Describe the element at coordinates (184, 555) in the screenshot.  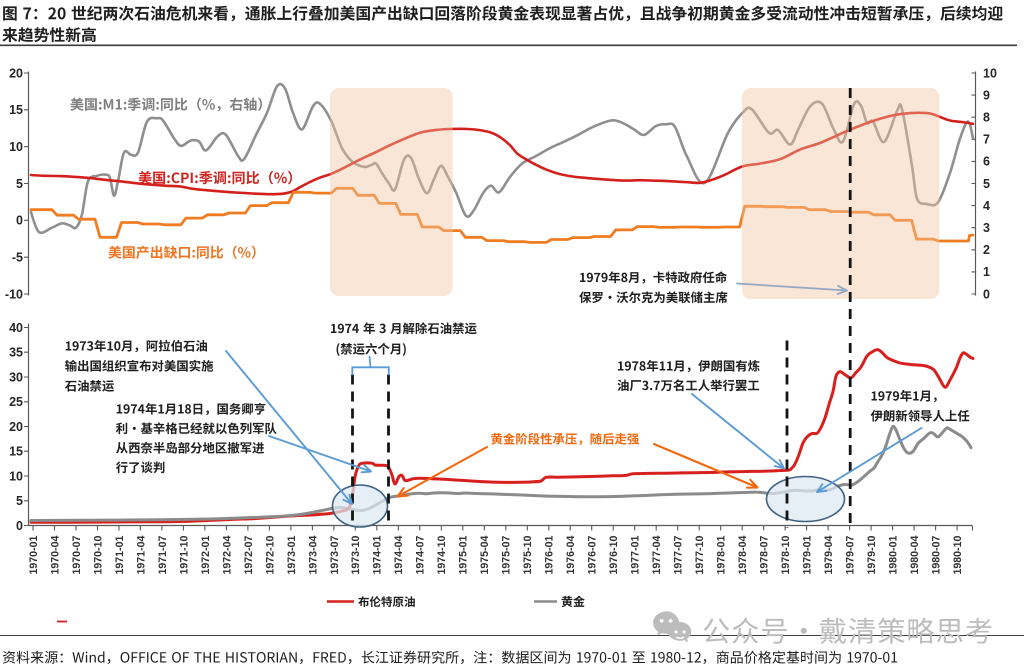
I see `svg-text: 1971-10` at that location.